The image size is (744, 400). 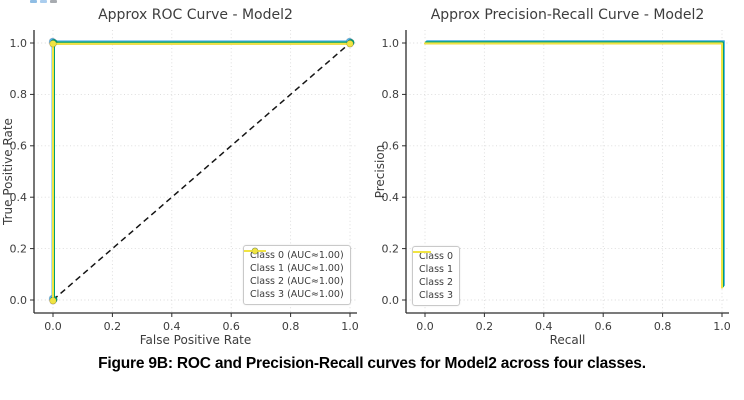 What do you see at coordinates (380, 172) in the screenshot?
I see `y-axis-label: Precision` at bounding box center [380, 172].